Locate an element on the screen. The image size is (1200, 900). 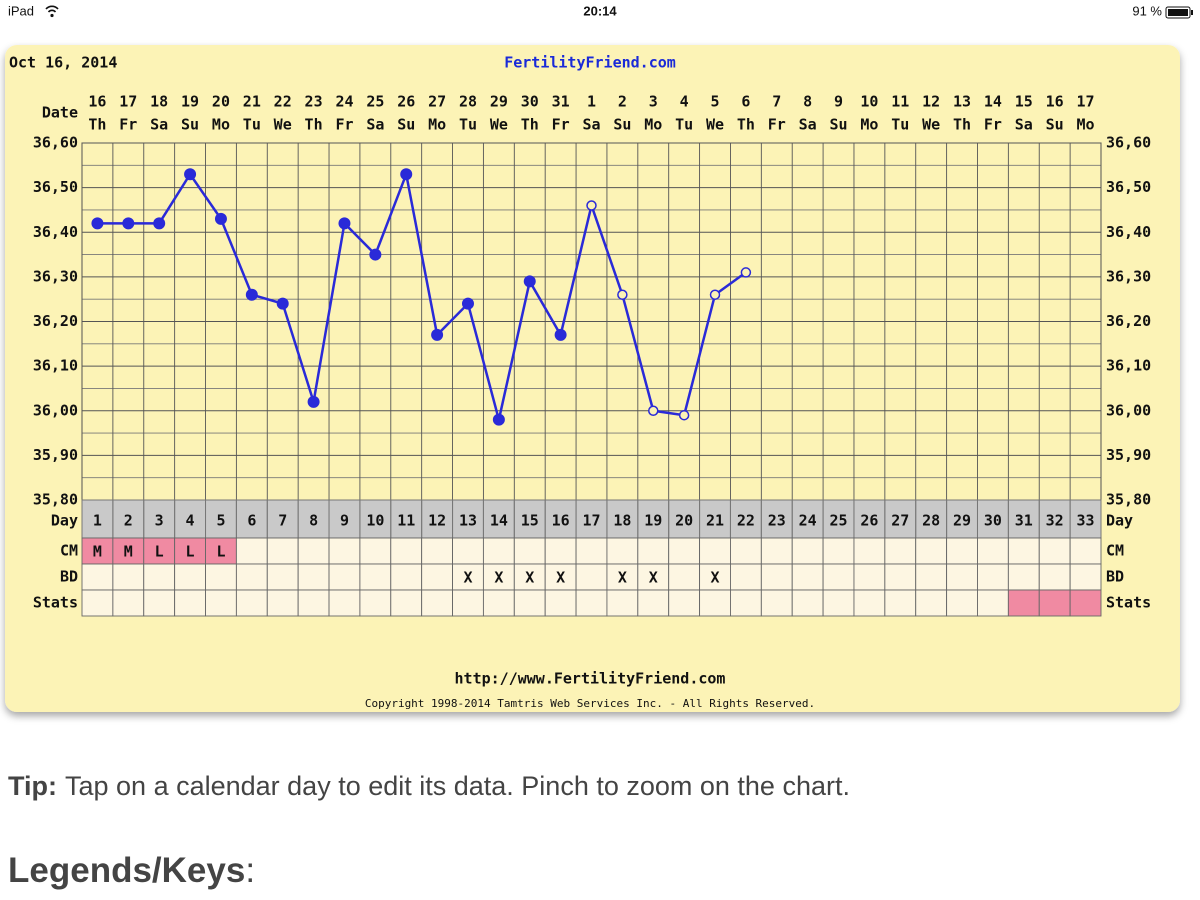
date-label: 29 is located at coordinates (499, 102).